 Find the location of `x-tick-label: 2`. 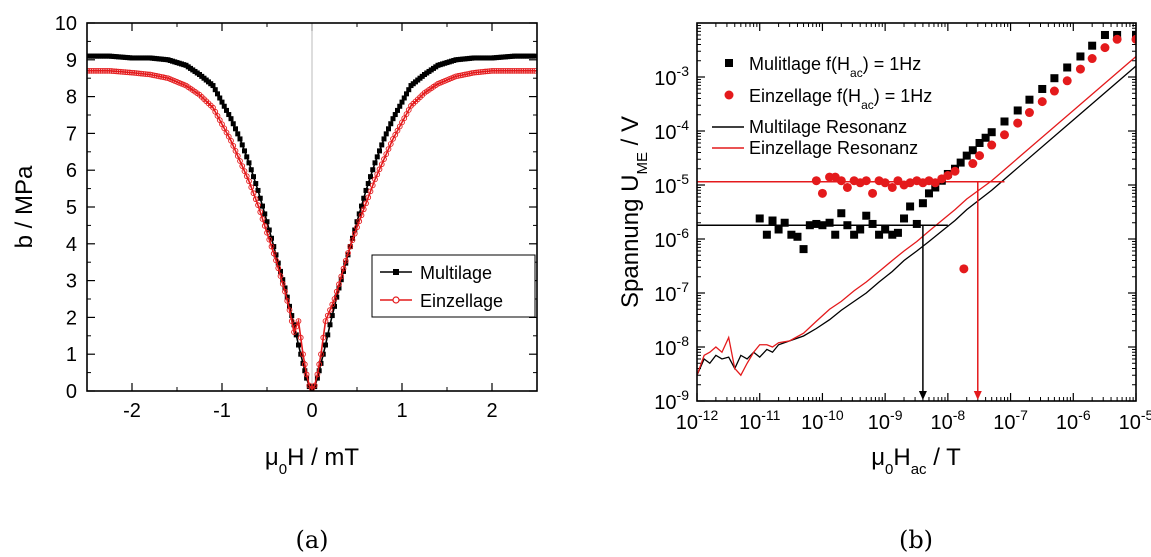

x-tick-label: 2 is located at coordinates (491, 411).